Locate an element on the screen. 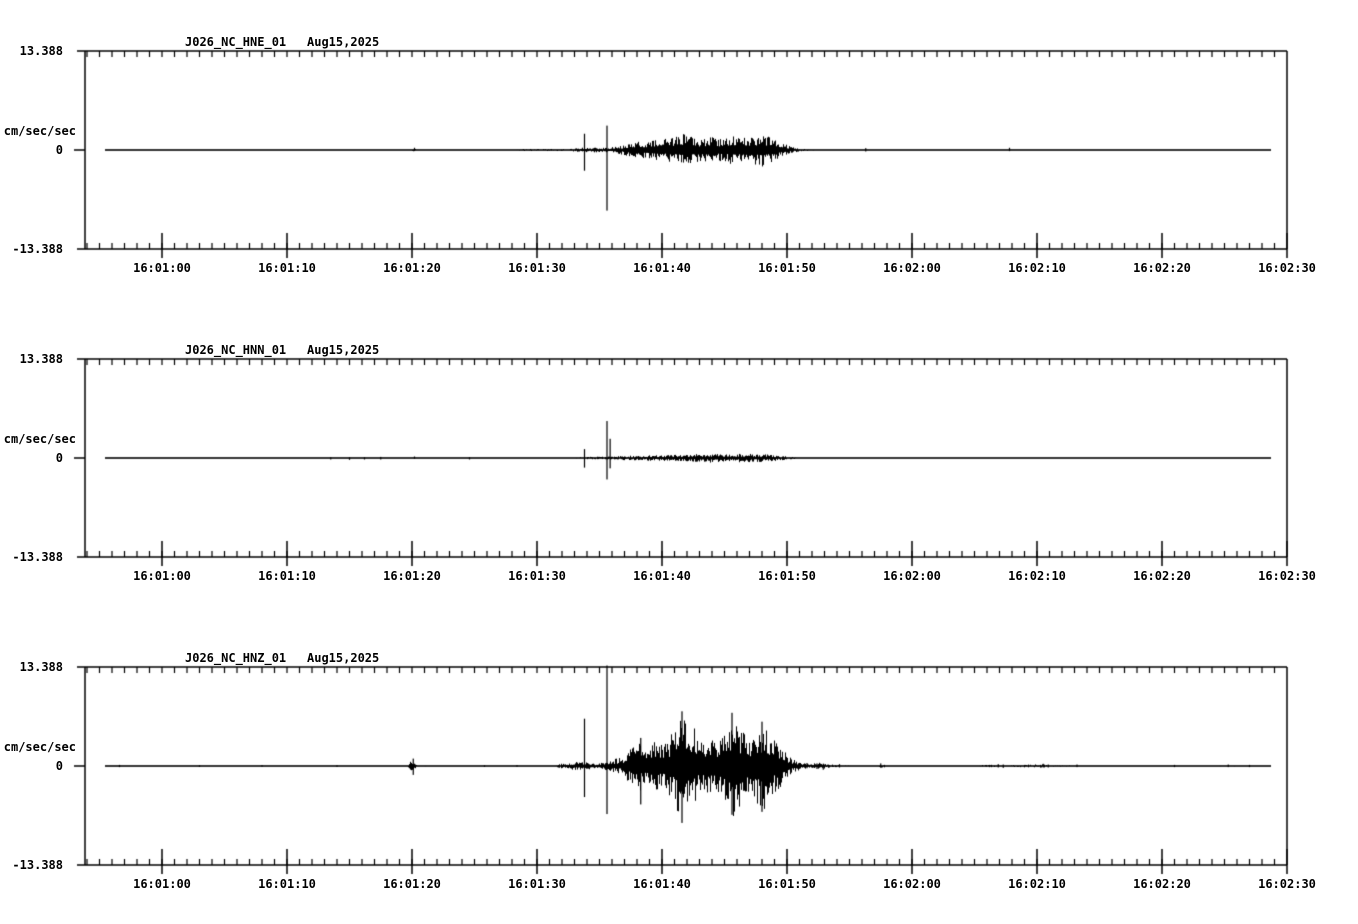 The image size is (1358, 924). panel-title: J026_NC_HNZ_01 is located at coordinates (236, 658).